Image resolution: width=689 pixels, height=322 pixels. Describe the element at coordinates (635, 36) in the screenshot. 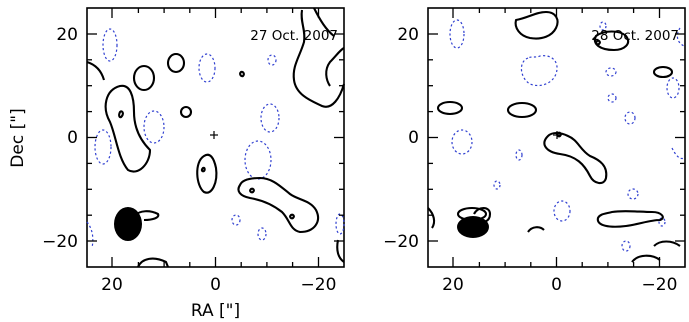

I see `date-label: 28 Oct. 2007` at that location.